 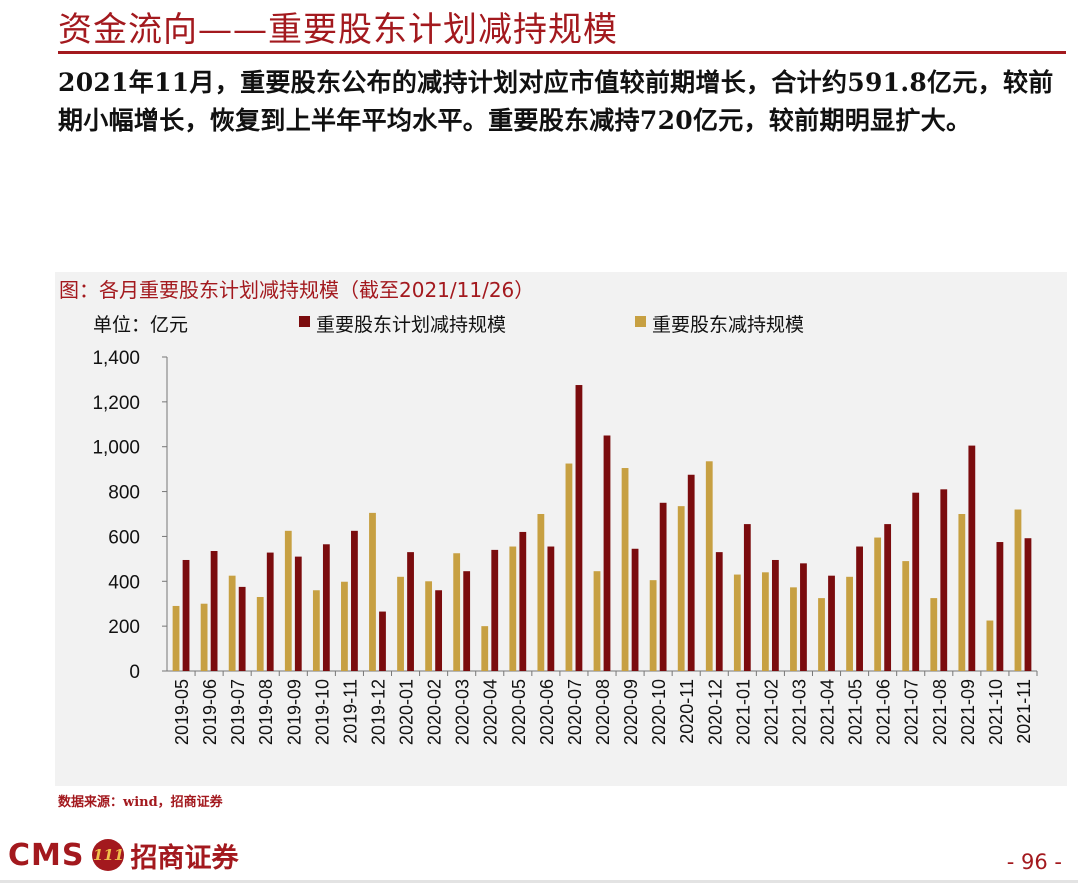 I want to click on x-tick-label: 2019-12, so click(x=378, y=712).